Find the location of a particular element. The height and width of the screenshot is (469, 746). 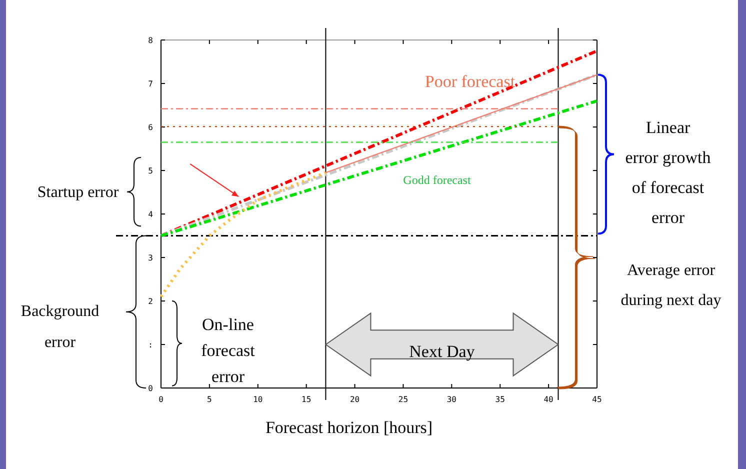

x-tick-label: 25 is located at coordinates (403, 399).